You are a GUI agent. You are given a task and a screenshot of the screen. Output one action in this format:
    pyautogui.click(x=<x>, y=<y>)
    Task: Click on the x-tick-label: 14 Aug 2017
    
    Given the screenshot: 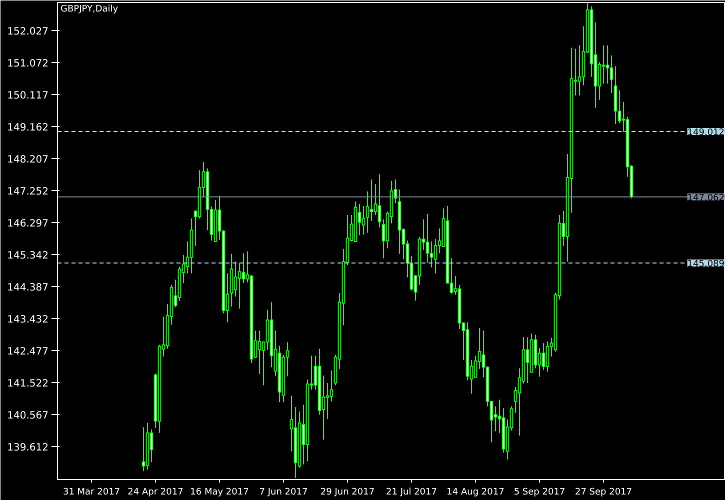 What is the action you would take?
    pyautogui.click(x=475, y=493)
    